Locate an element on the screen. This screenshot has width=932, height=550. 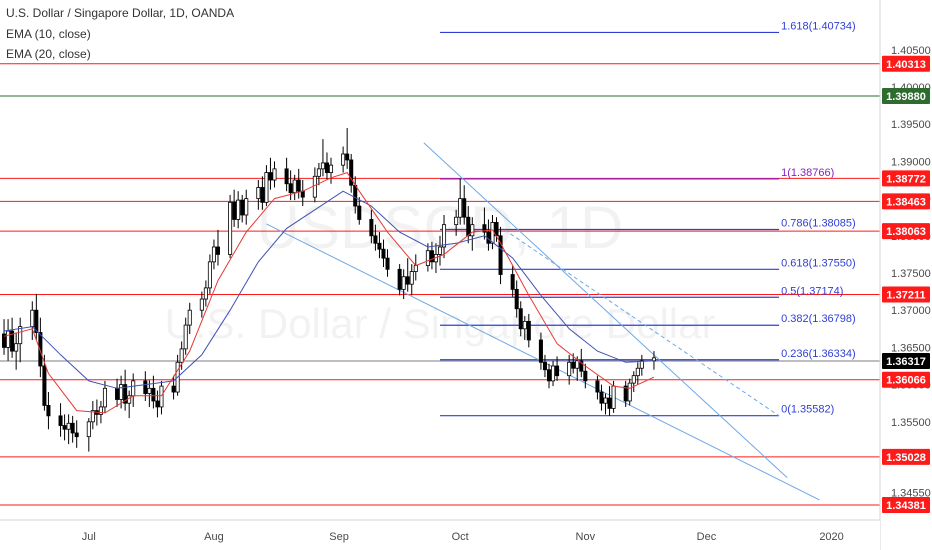
price-label: 1.38463 is located at coordinates (906, 201).